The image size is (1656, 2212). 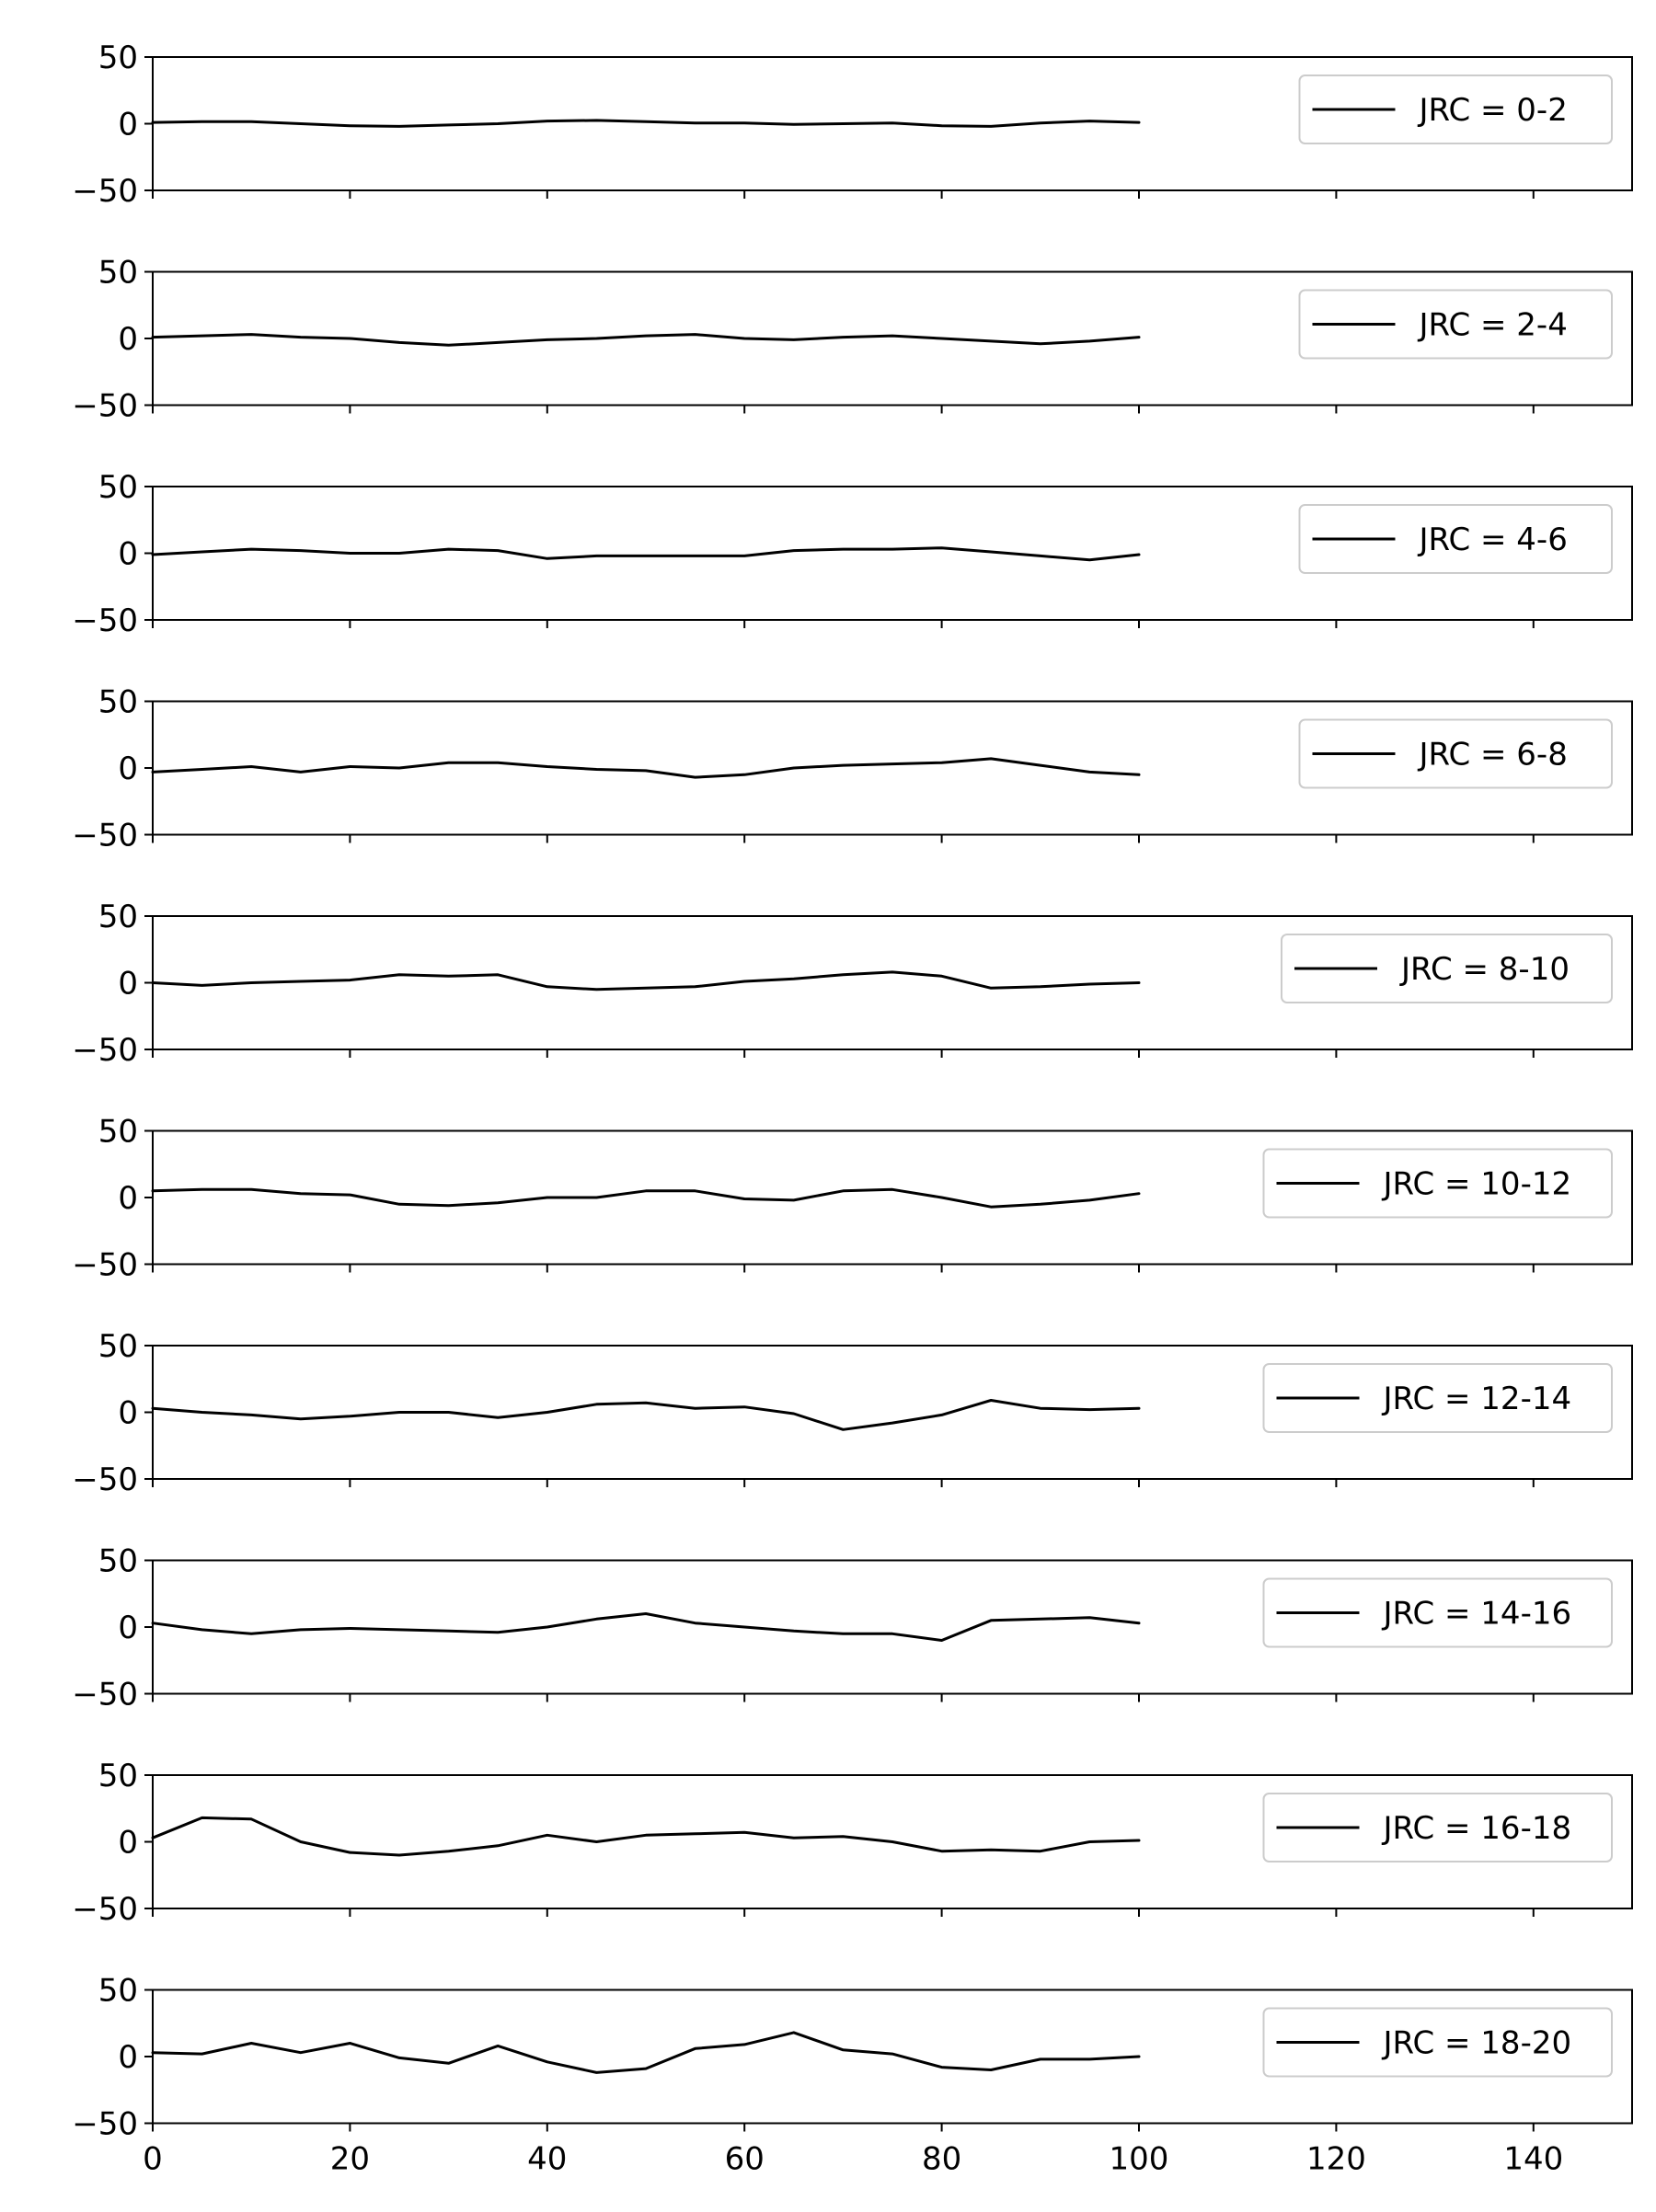 I want to click on legend: JRC = 14-16, so click(x=1437, y=1613).